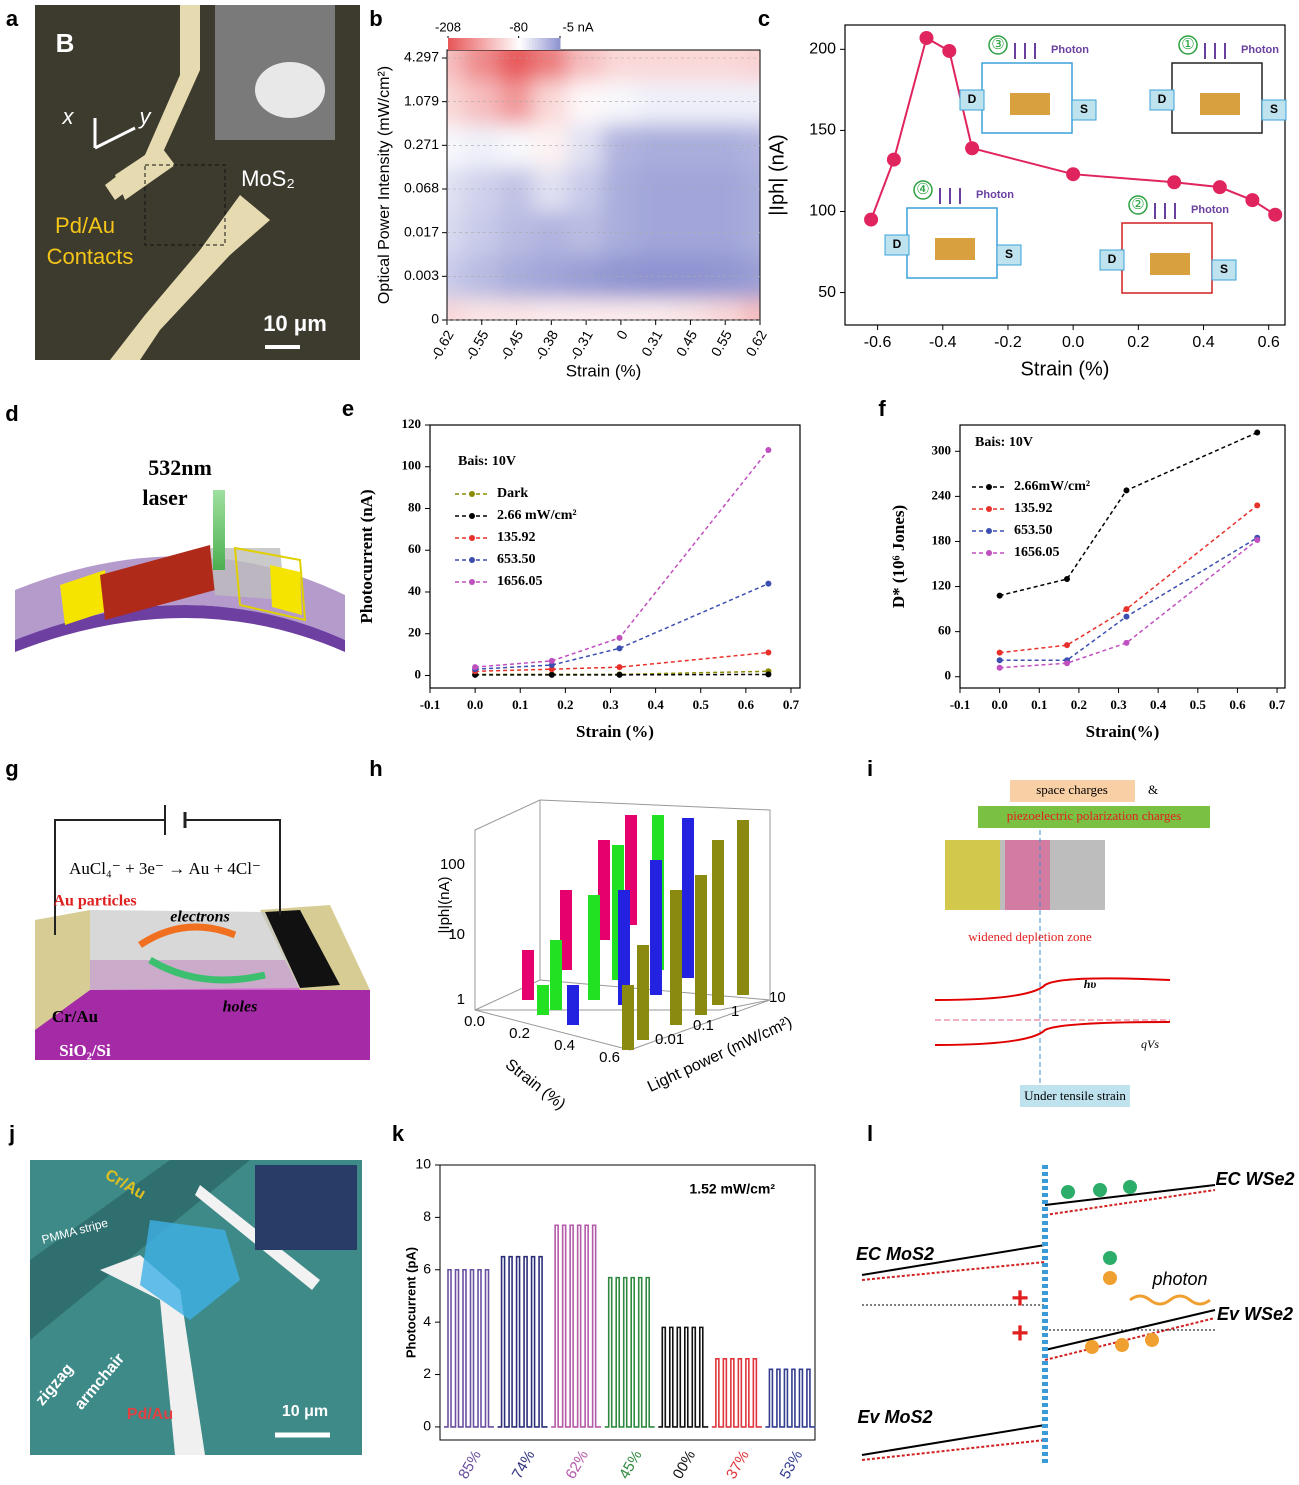 The width and height of the screenshot is (1299, 1485). Describe the element at coordinates (164, 497) in the screenshot. I see `label: laser` at that location.